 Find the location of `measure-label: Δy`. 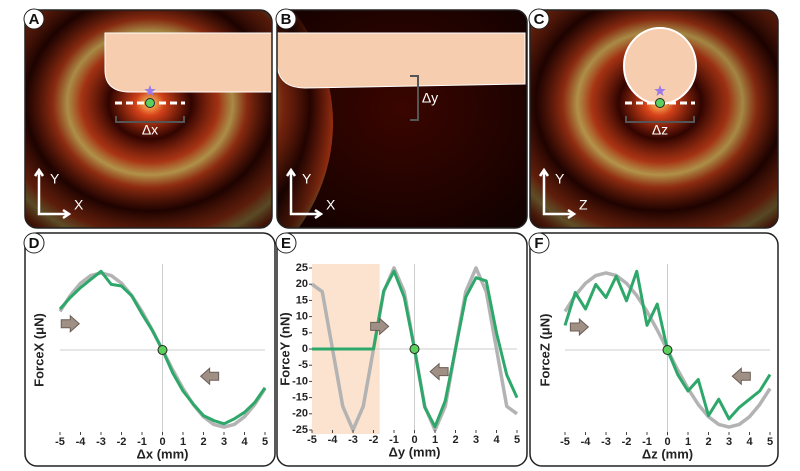

measure-label: Δy is located at coordinates (430, 98).